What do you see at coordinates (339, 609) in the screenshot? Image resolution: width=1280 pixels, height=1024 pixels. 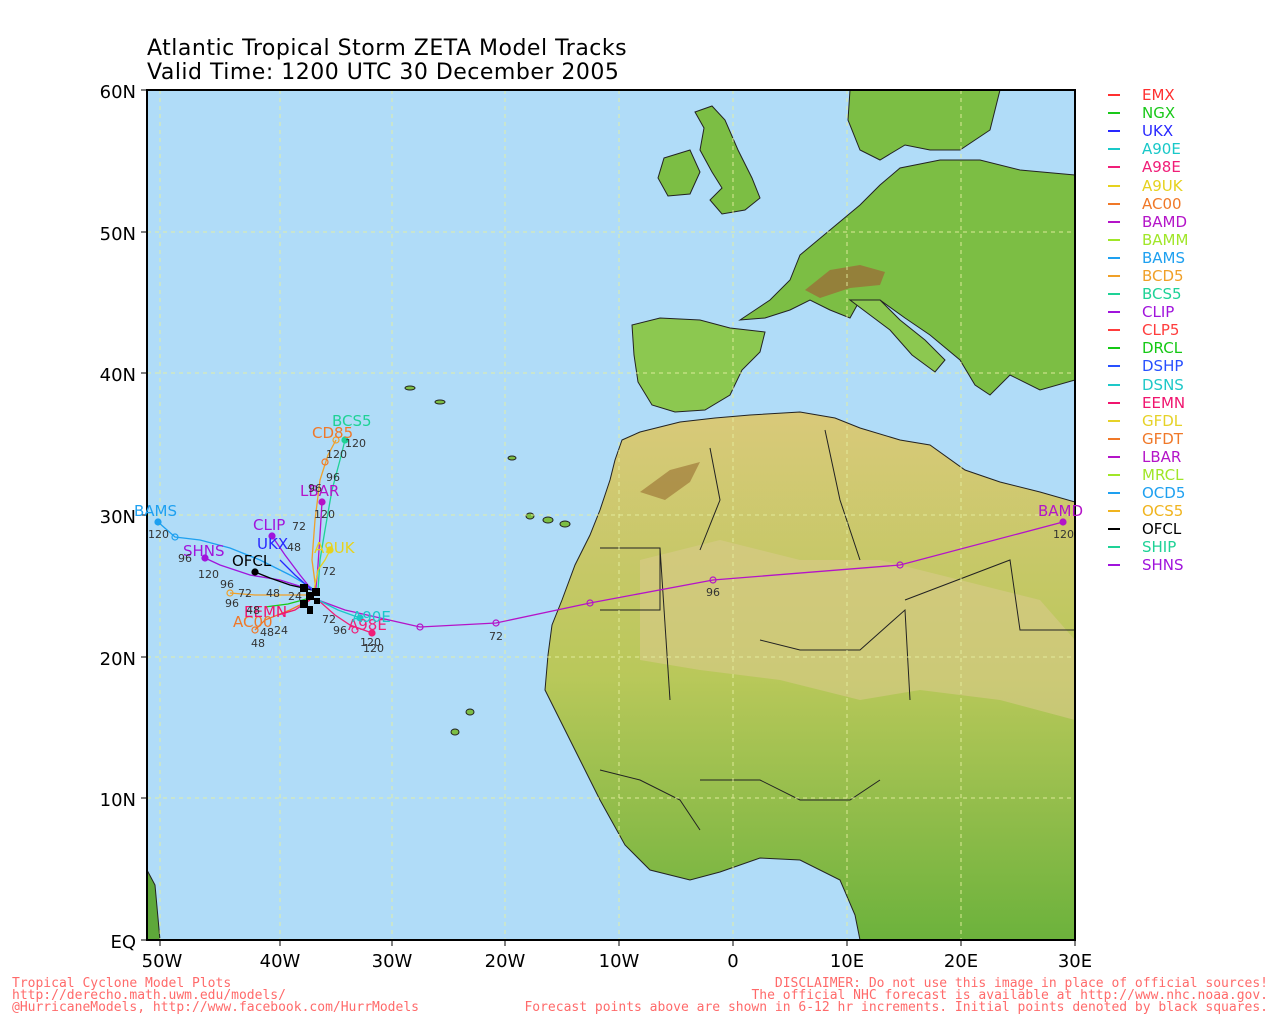 I see `track-a90e` at bounding box center [339, 609].